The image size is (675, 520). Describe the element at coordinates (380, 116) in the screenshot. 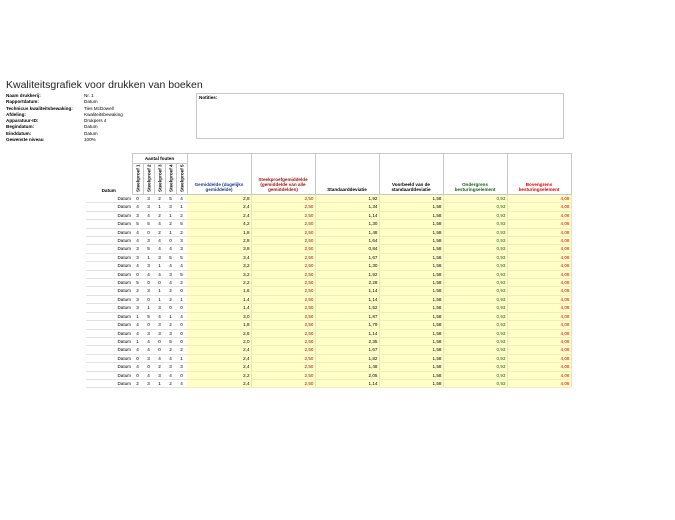

I see `notes-box: Notities:` at that location.